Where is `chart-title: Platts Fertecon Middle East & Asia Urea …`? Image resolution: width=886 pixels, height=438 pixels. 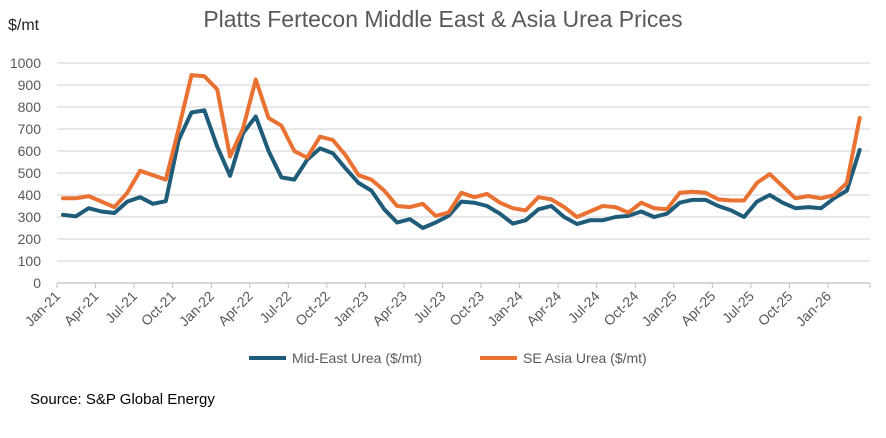 chart-title: Platts Fertecon Middle East & Asia Urea … is located at coordinates (443, 19).